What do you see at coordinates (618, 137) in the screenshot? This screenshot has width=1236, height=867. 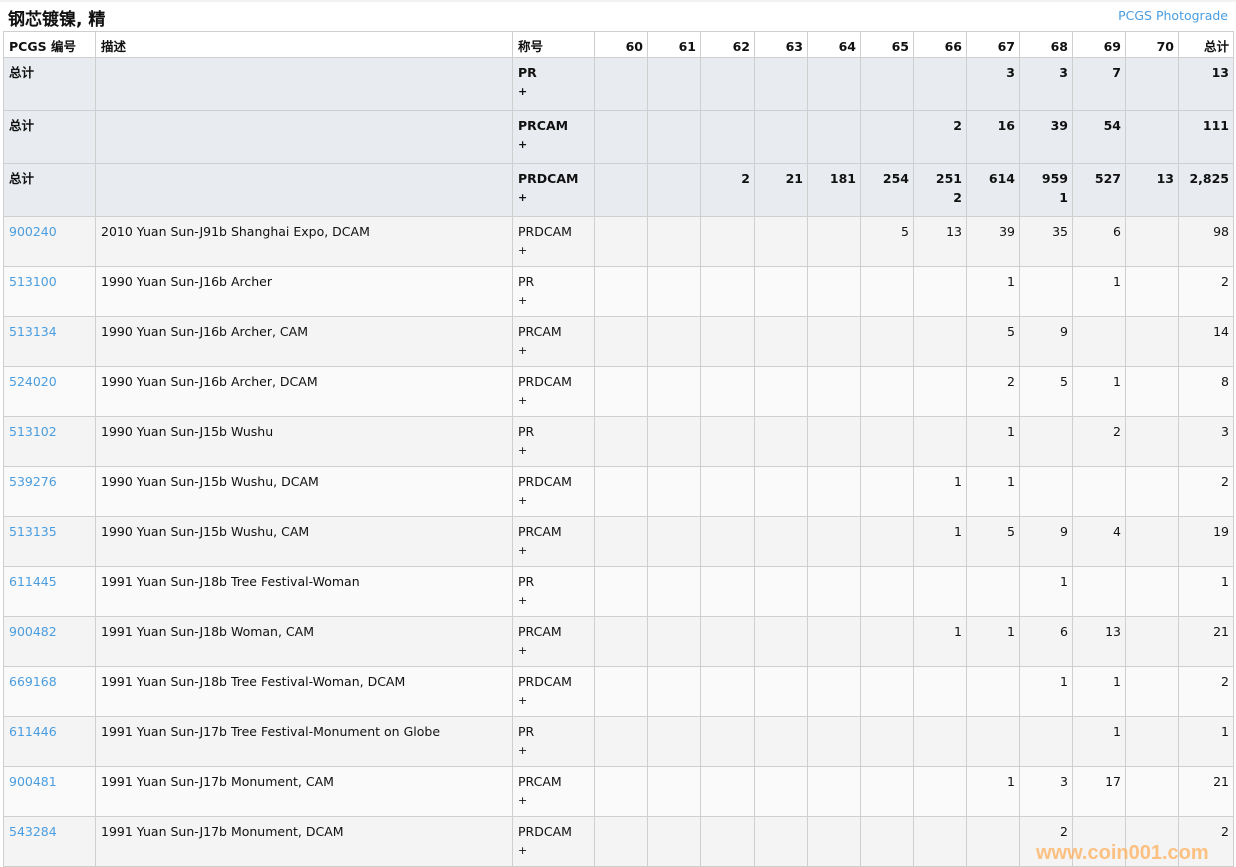 I see `total-row: 总计 PRCAM +2 16 39 54 111` at bounding box center [618, 137].